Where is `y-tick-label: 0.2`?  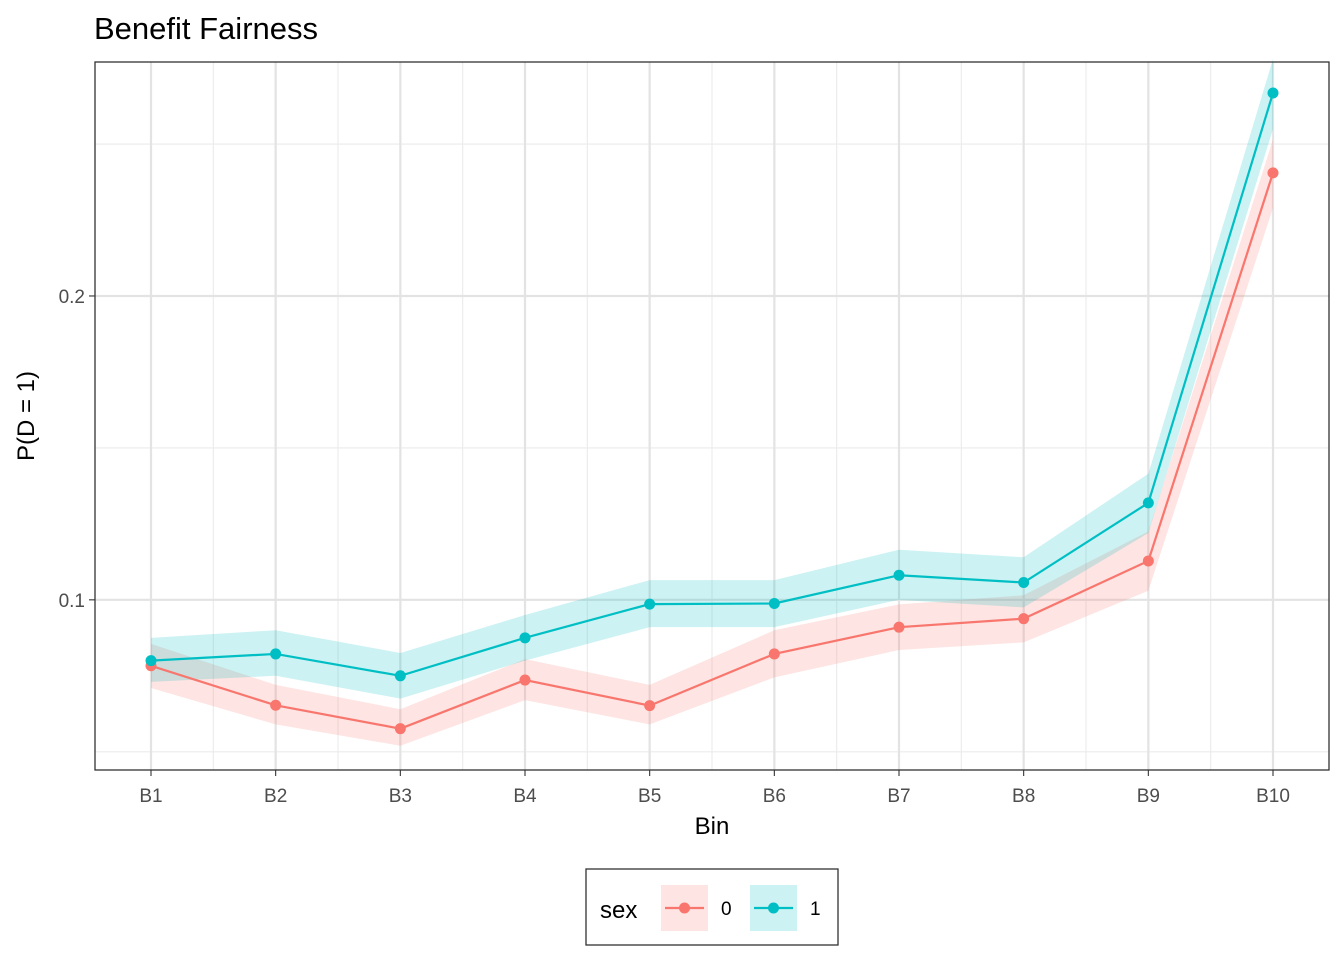 y-tick-label: 0.2 is located at coordinates (72, 297).